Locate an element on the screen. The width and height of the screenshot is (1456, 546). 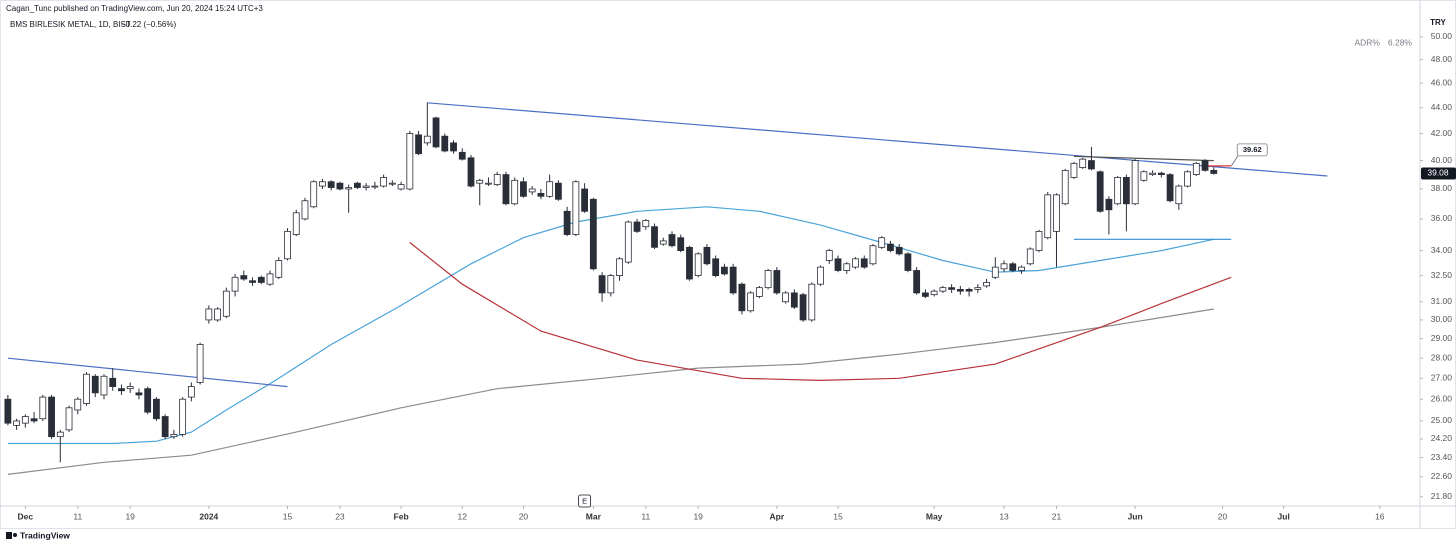
x-tick-label: 16 is located at coordinates (1380, 516).